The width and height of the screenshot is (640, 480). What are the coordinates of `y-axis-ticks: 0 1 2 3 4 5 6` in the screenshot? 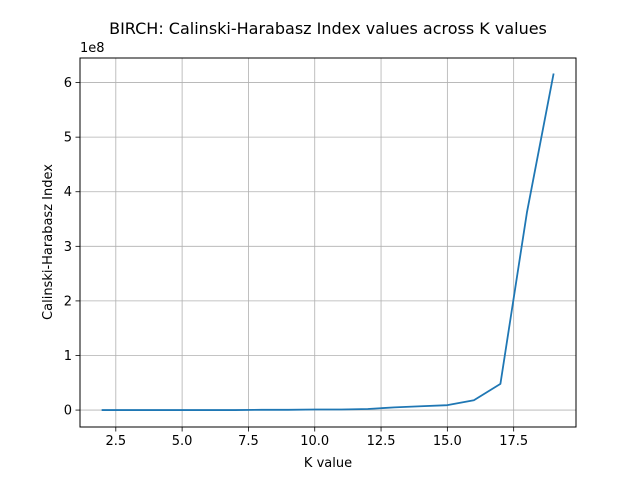 It's located at (72, 247).